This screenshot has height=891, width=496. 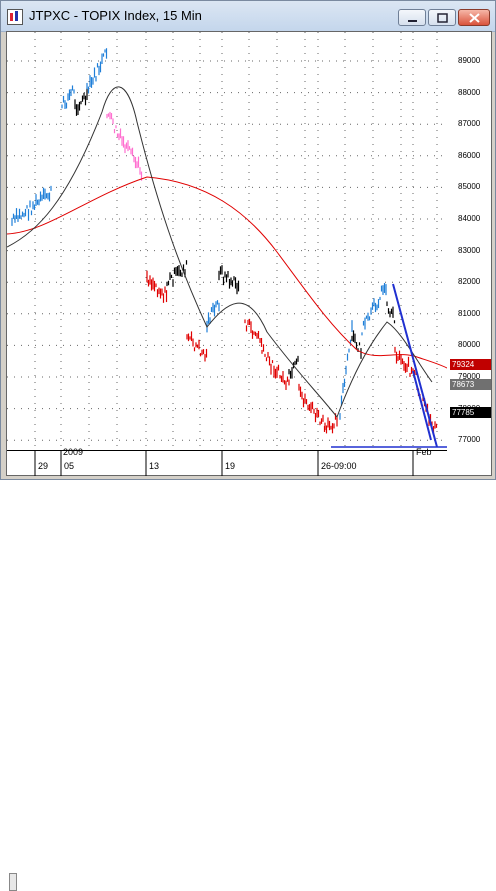 What do you see at coordinates (469, 313) in the screenshot?
I see `price-axis-label: 81000` at bounding box center [469, 313].